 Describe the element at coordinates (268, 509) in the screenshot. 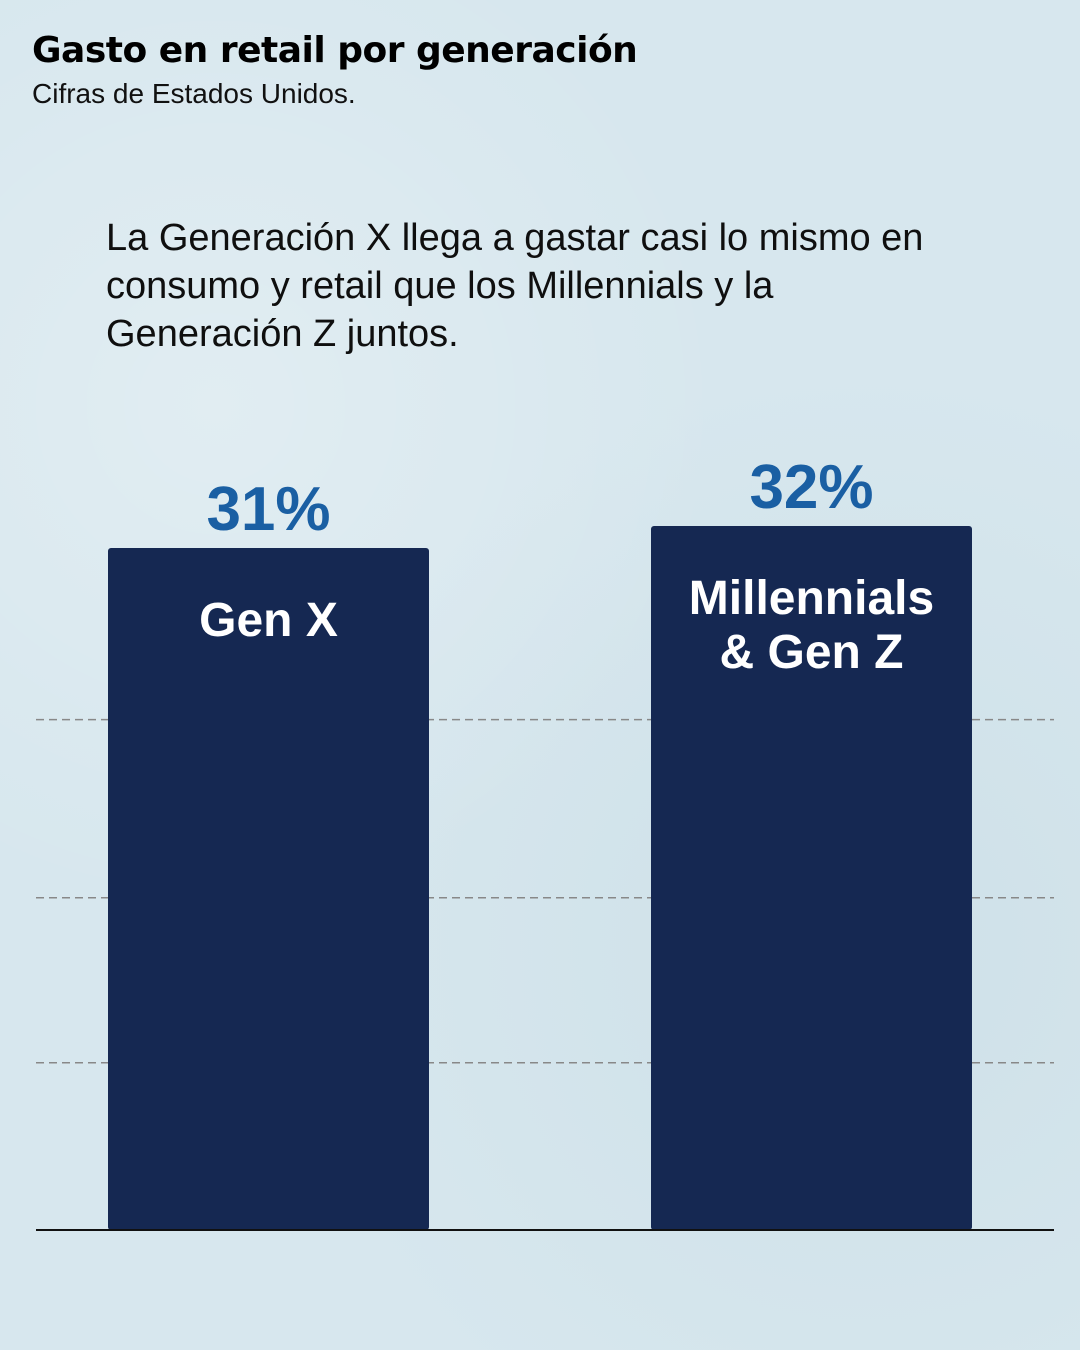

I see `bar-value-label-1: 31%` at that location.